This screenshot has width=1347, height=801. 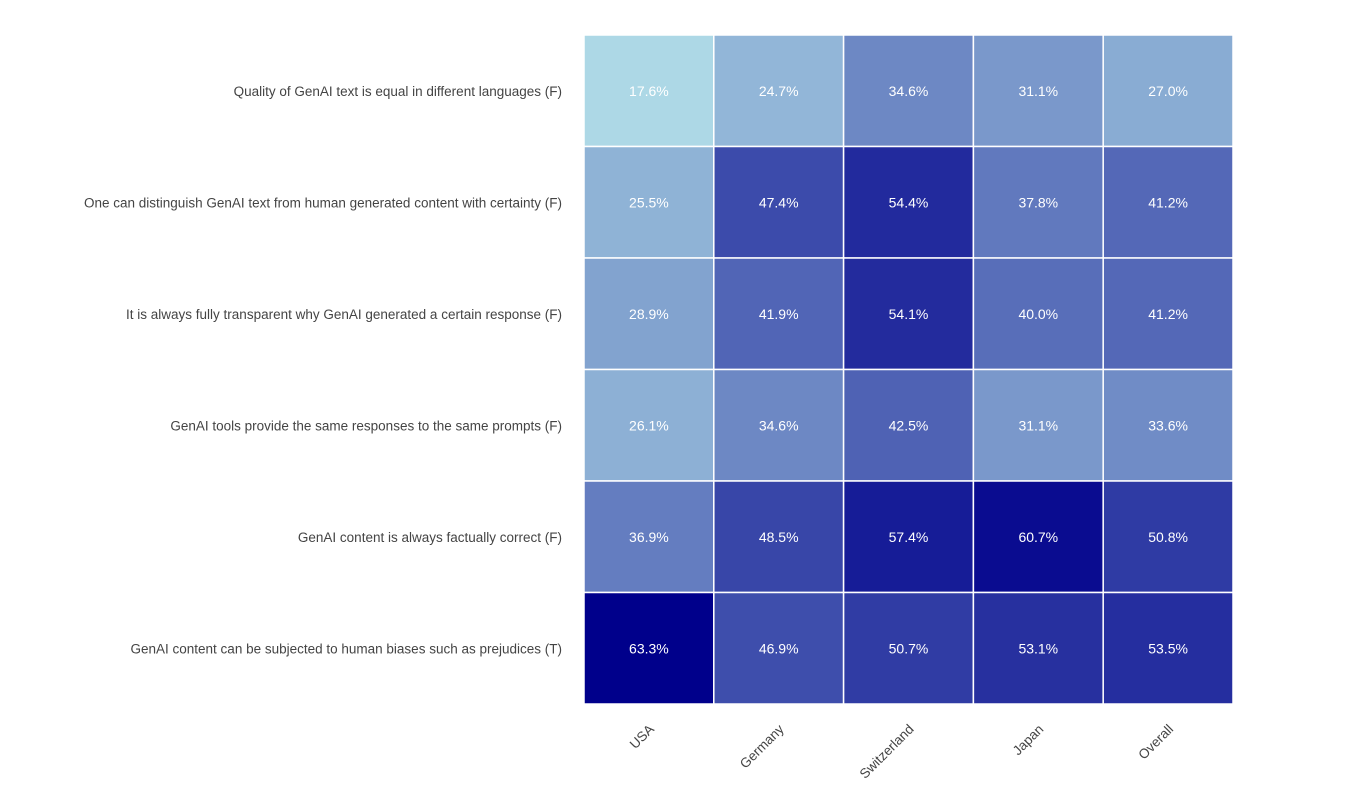 What do you see at coordinates (779, 202) in the screenshot?
I see `cell-value-label: 47.4%` at bounding box center [779, 202].